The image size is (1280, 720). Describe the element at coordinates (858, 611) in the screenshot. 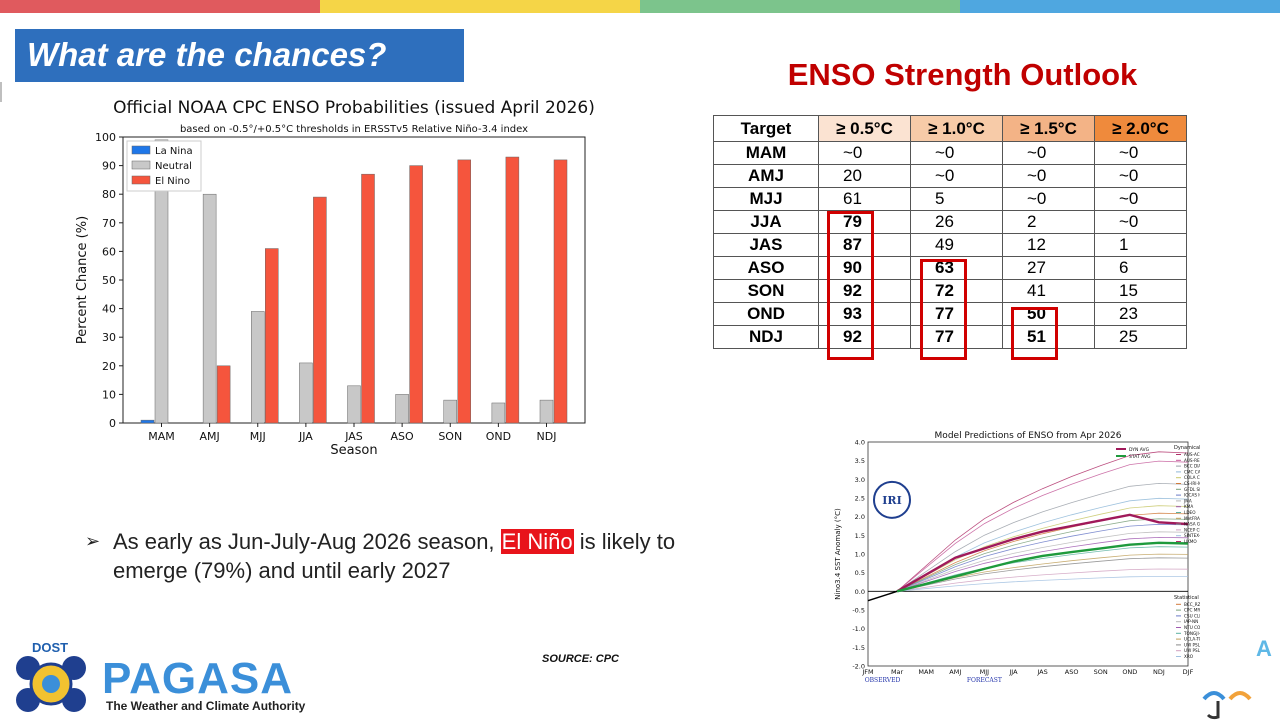

I see `plume-y-tick: -0.5` at that location.